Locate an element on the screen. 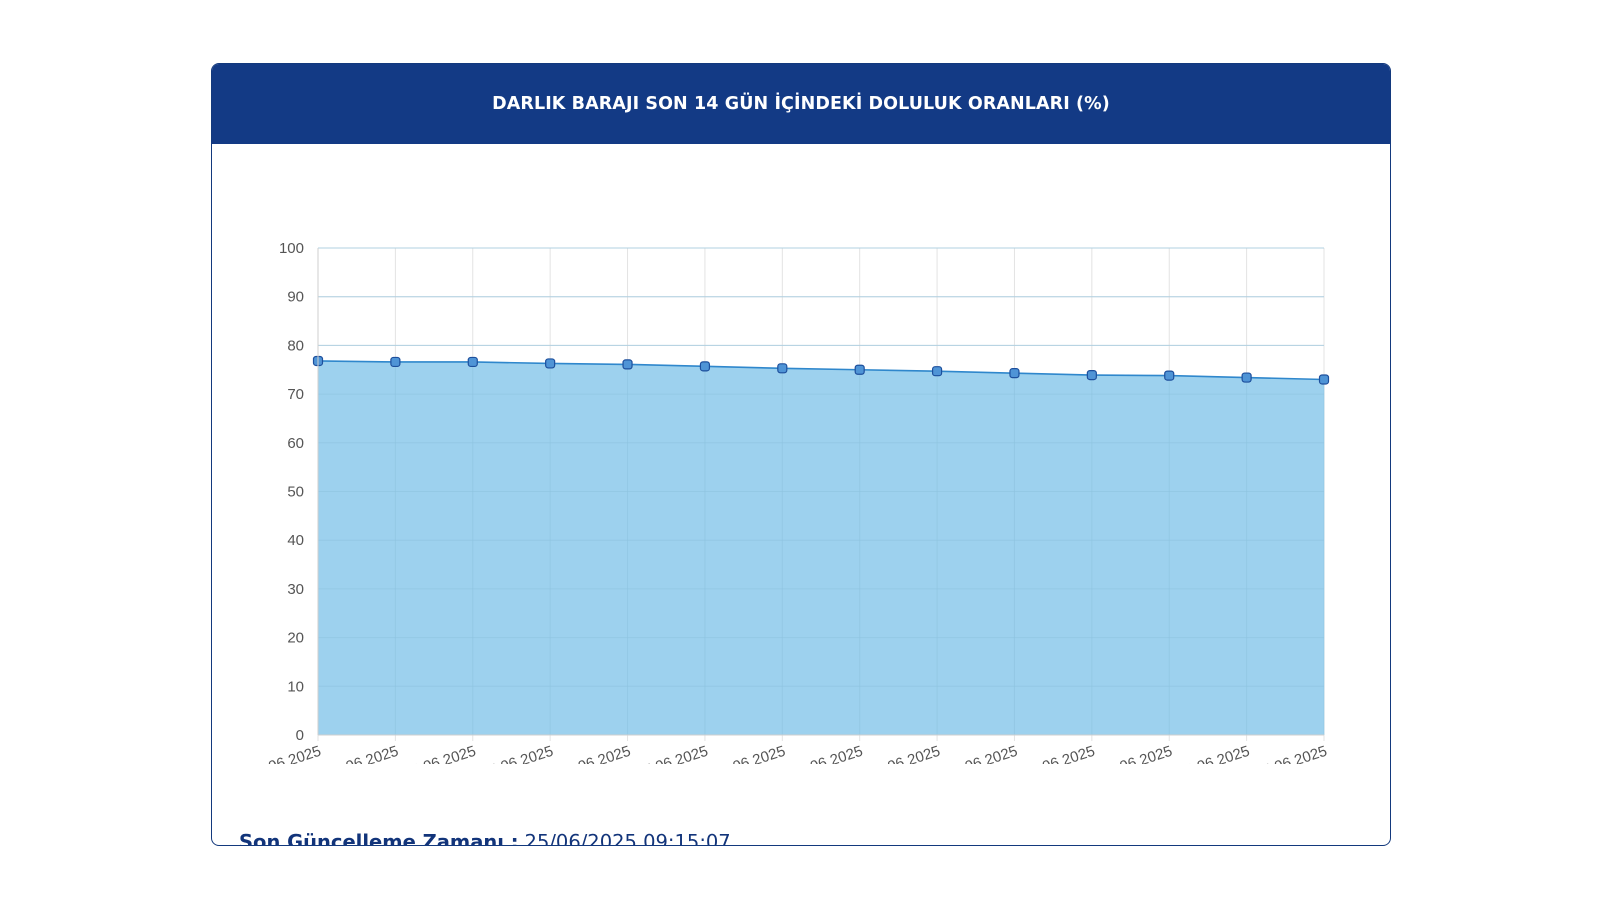 The image size is (1600, 900). y-tick-label: 70 is located at coordinates (295, 394).